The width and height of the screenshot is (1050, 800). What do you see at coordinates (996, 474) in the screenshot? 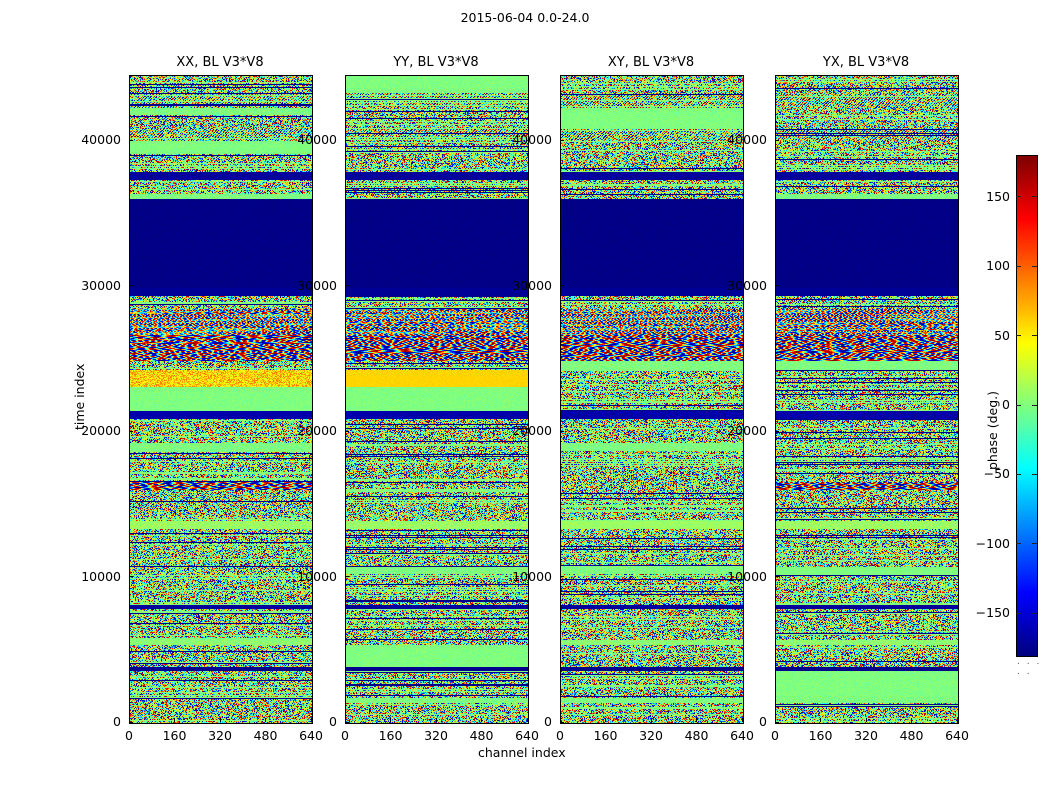
I see `colorbar-tick-label: −50` at bounding box center [996, 474].